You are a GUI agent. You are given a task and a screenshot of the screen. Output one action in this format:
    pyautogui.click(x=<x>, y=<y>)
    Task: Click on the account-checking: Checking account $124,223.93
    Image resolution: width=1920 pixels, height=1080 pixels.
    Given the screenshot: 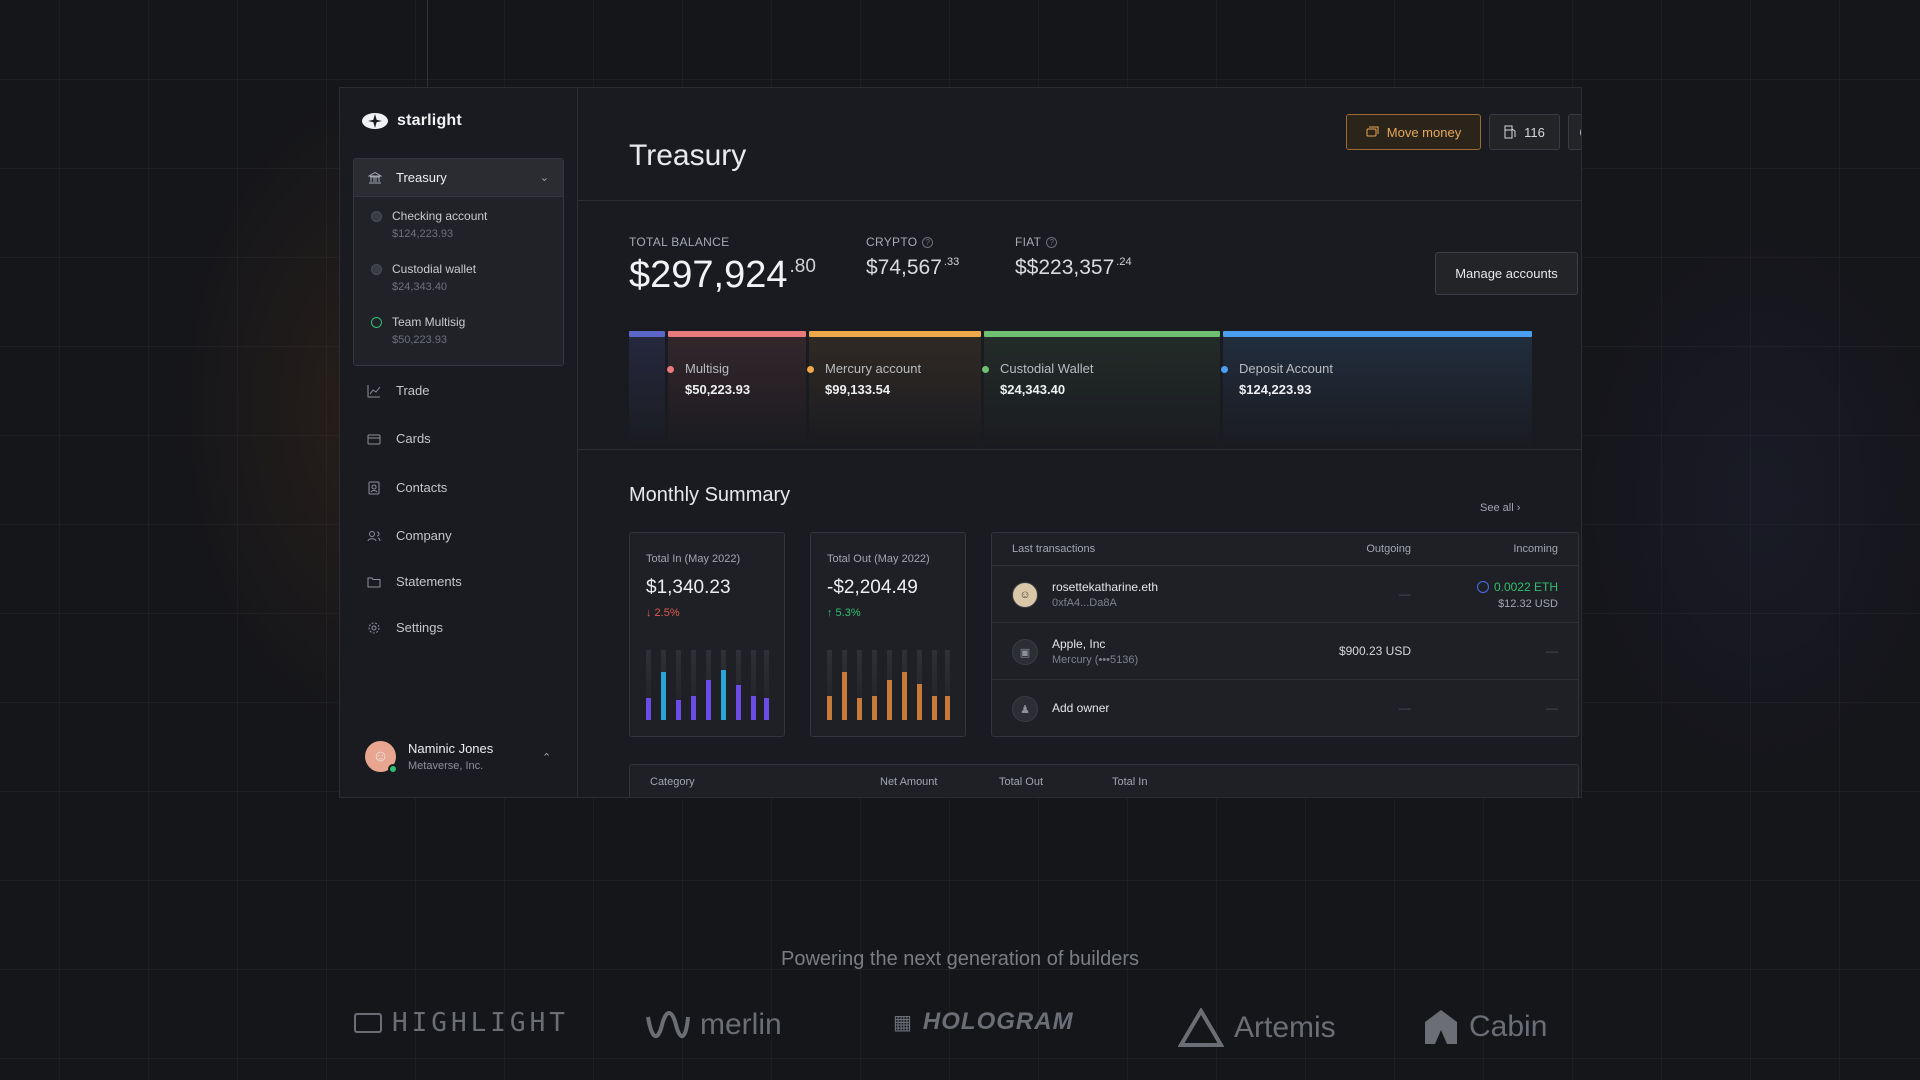 What is the action you would take?
    pyautogui.click(x=458, y=223)
    